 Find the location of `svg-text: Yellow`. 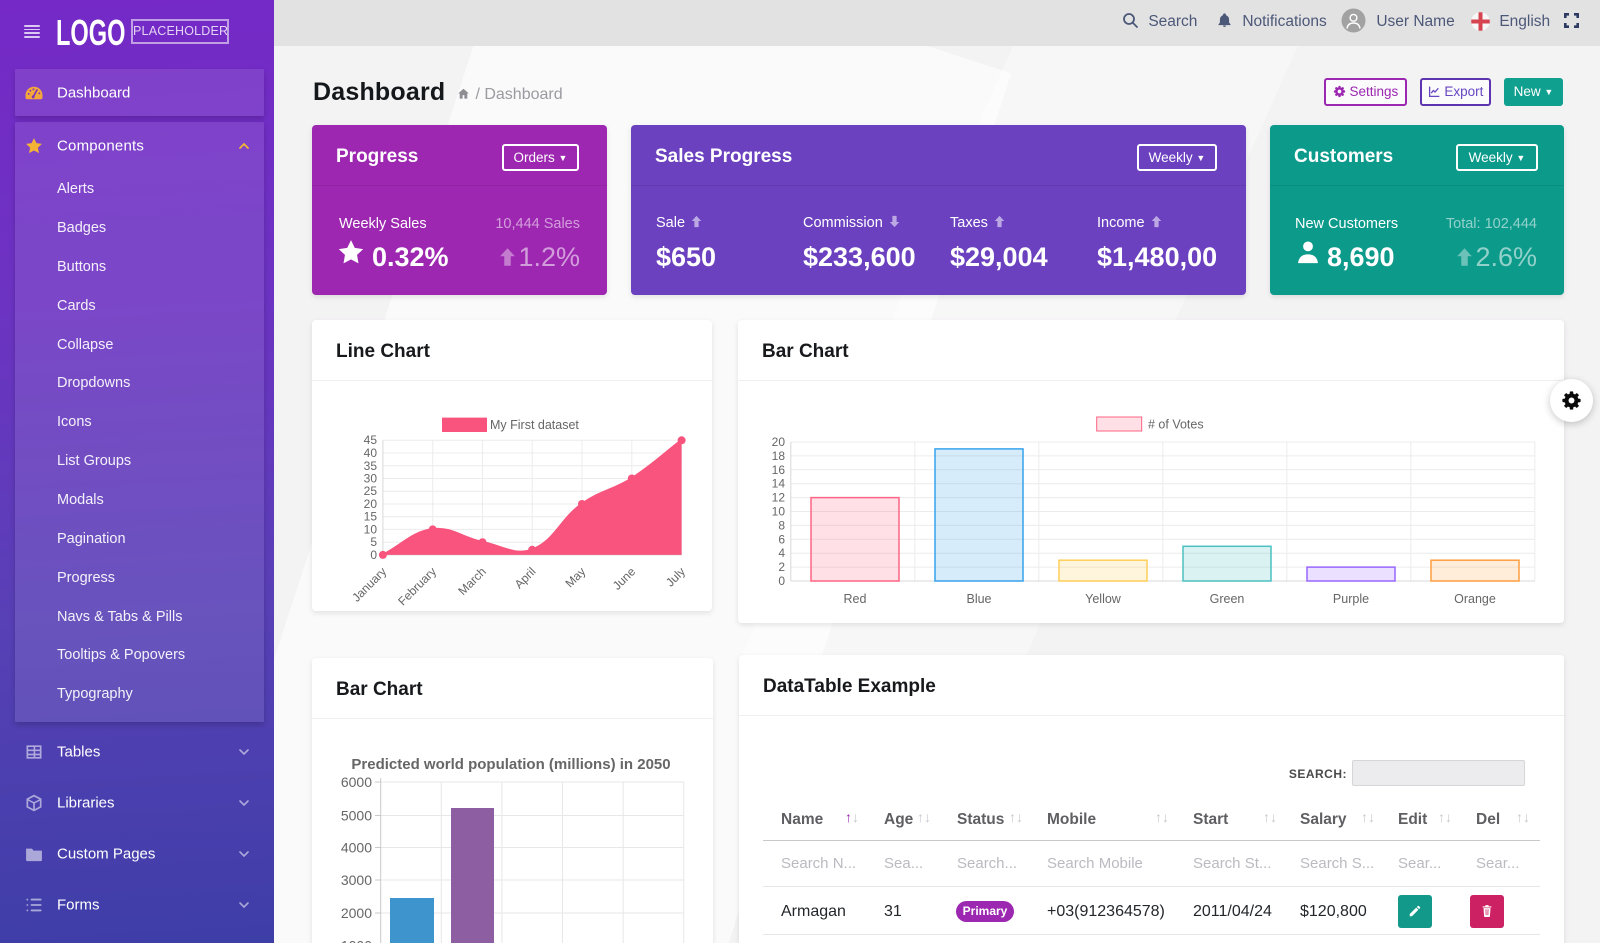

svg-text: Yellow is located at coordinates (1103, 599).